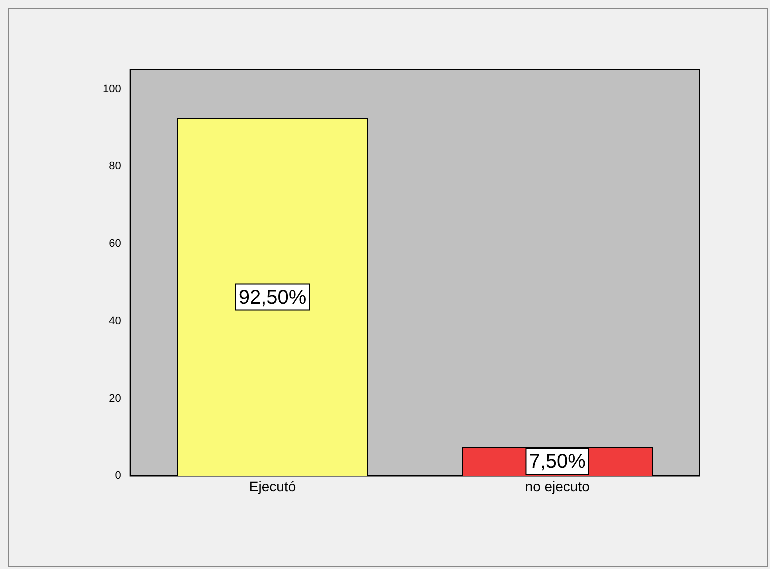 This screenshot has width=770, height=569. What do you see at coordinates (115, 321) in the screenshot?
I see `y-tick-label: 40` at bounding box center [115, 321].